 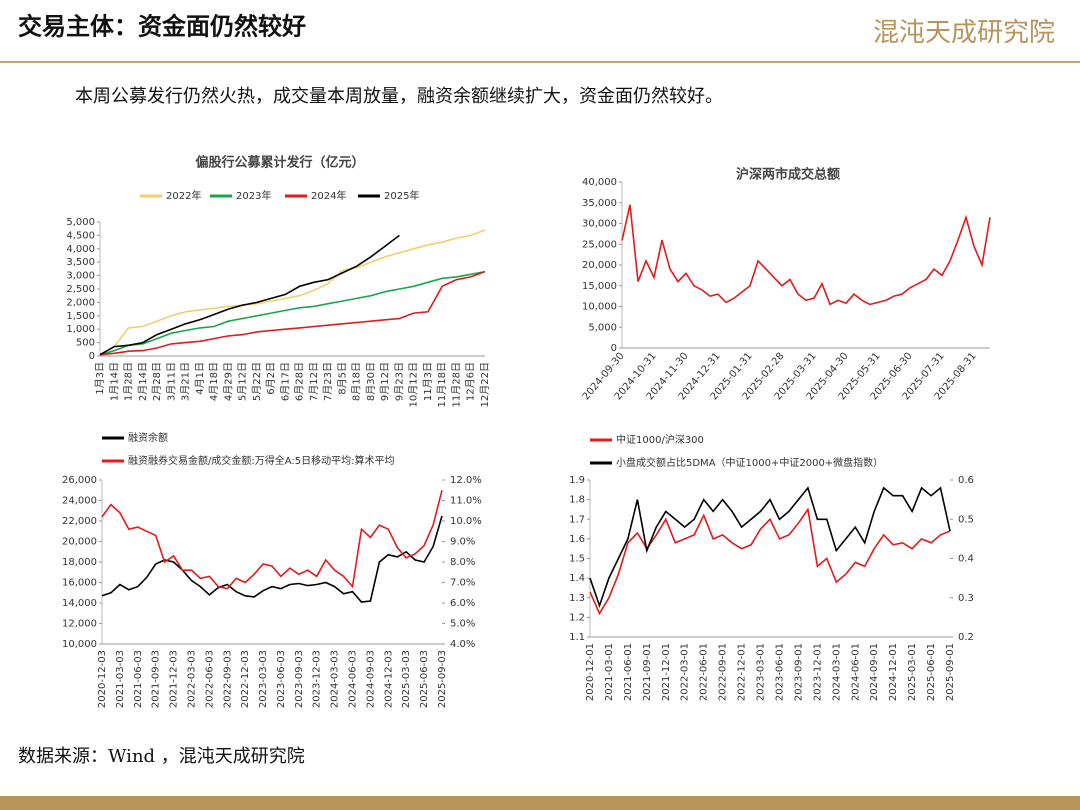 I want to click on x-tick-label: 2021-06-01, so click(x=628, y=672).